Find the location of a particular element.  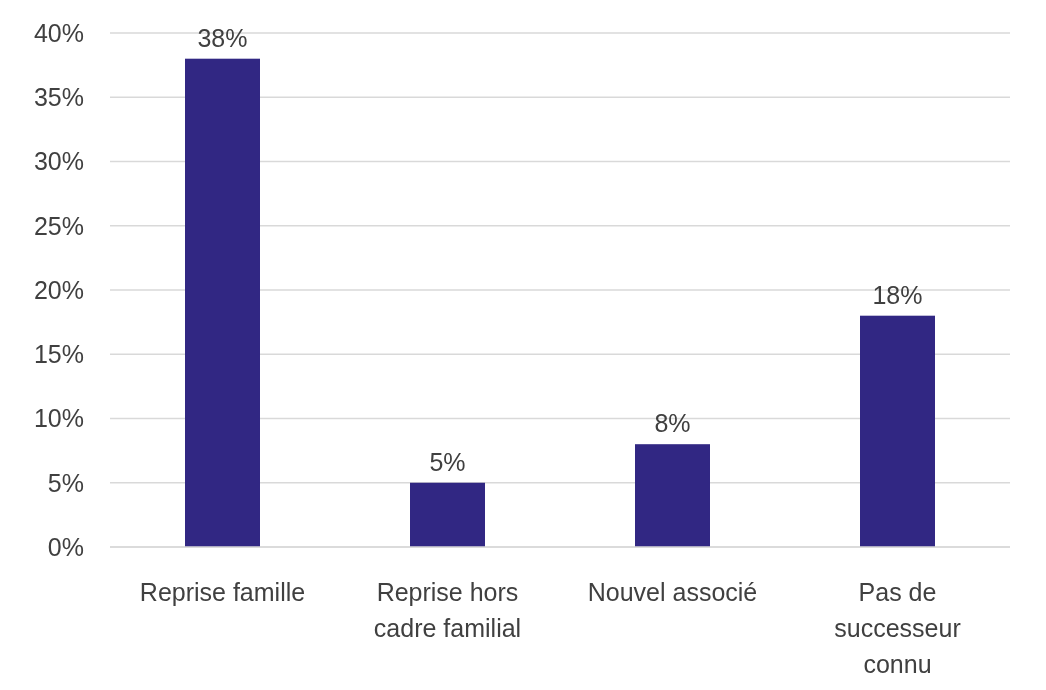

data-label: 18% is located at coordinates (897, 294).